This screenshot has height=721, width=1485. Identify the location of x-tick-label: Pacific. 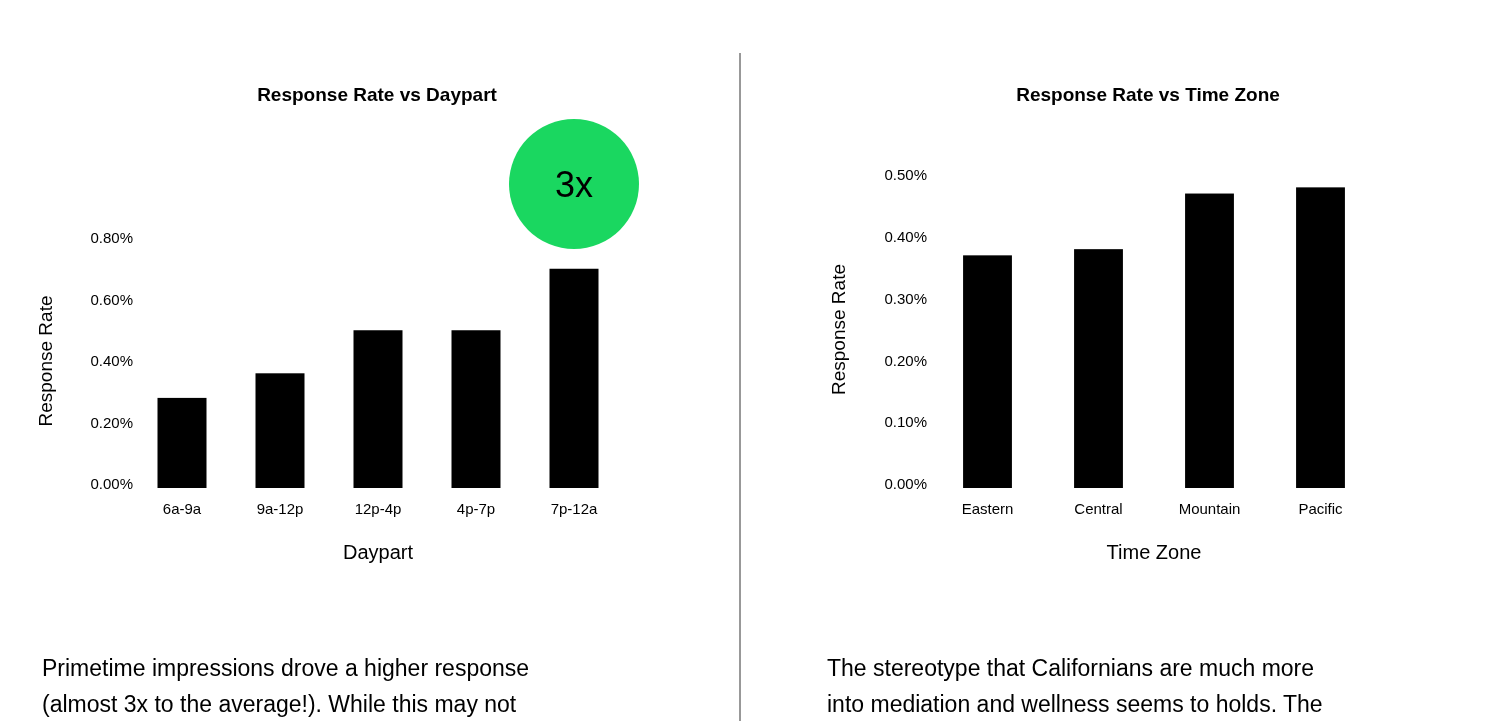
(1321, 508).